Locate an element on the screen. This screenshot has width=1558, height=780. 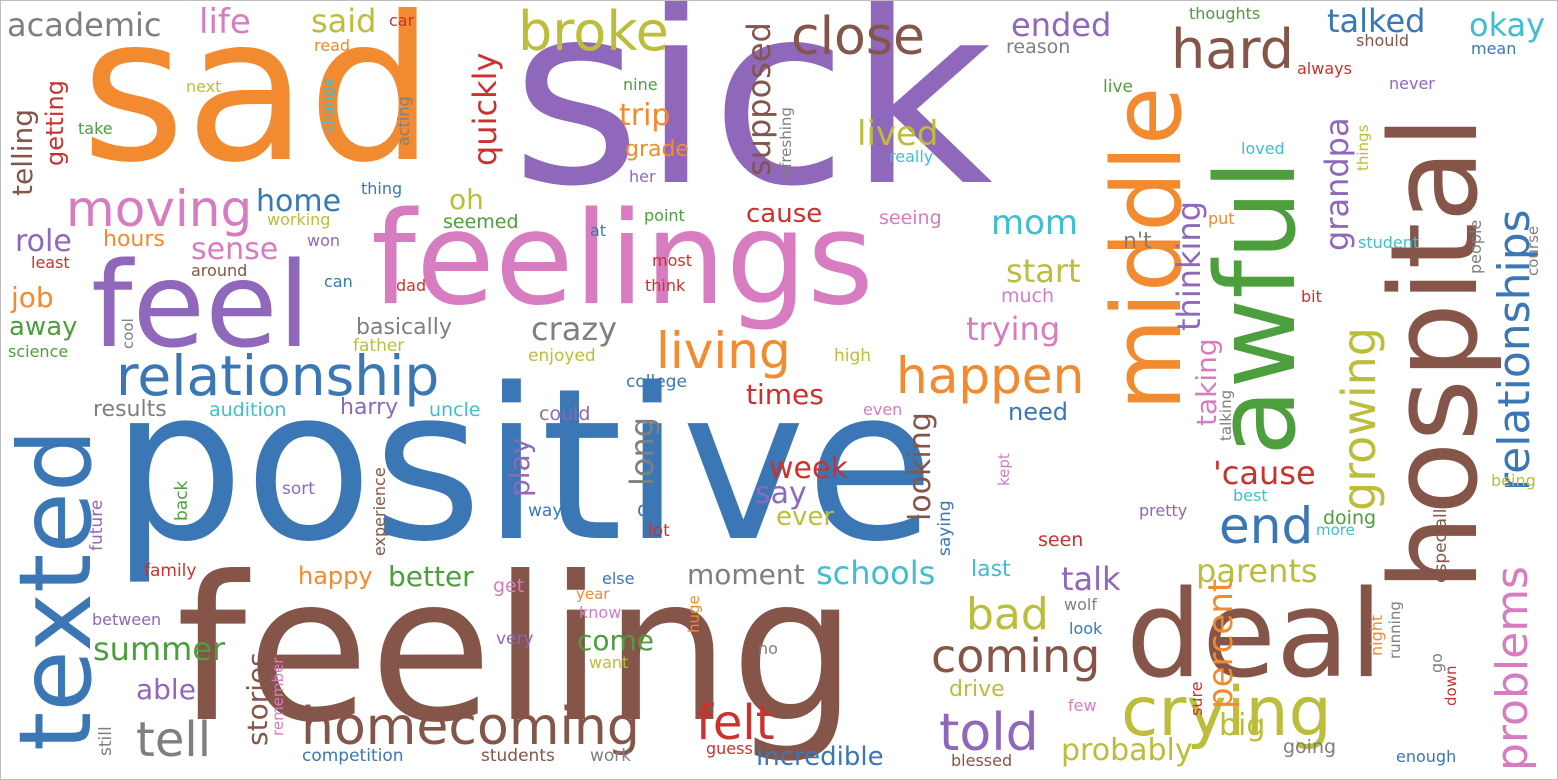
word: family is located at coordinates (170, 571).